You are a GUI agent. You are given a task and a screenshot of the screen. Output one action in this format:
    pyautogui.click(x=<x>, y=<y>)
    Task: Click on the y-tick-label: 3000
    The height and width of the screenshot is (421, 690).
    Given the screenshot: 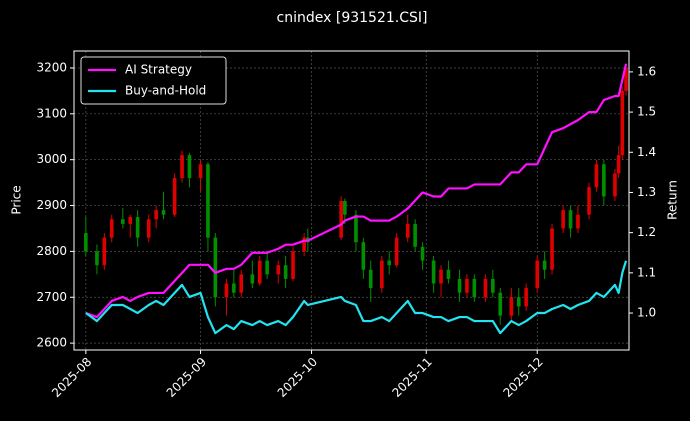 What is the action you would take?
    pyautogui.click(x=51, y=159)
    